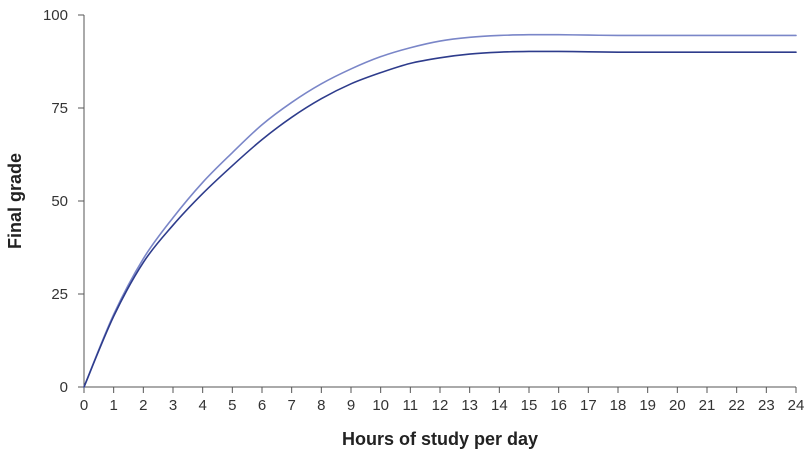 Image resolution: width=809 pixels, height=456 pixels. I want to click on x-tick-label: 21, so click(707, 405).